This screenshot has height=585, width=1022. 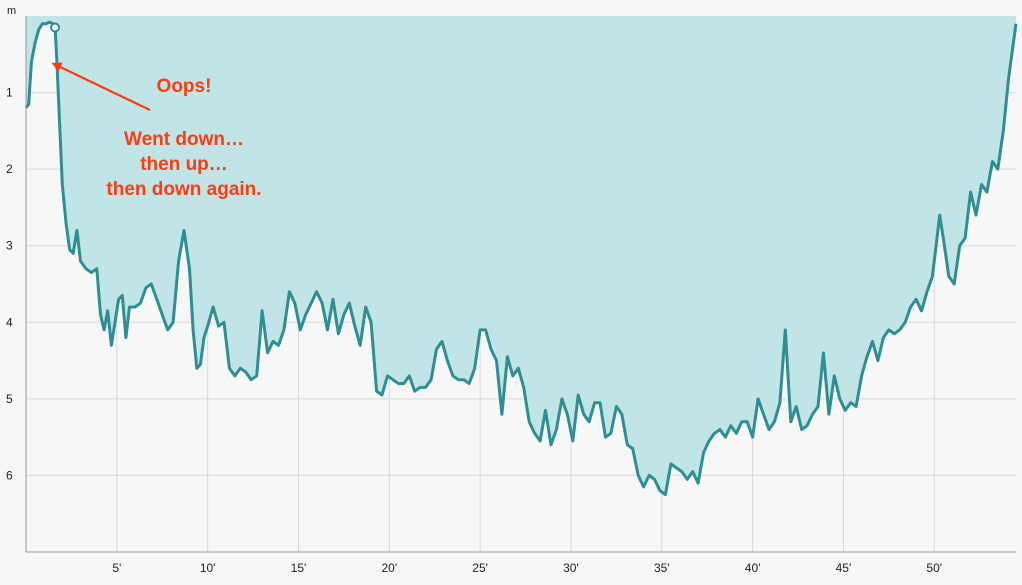 I want to click on y-tick-label: 2, so click(x=9, y=169).